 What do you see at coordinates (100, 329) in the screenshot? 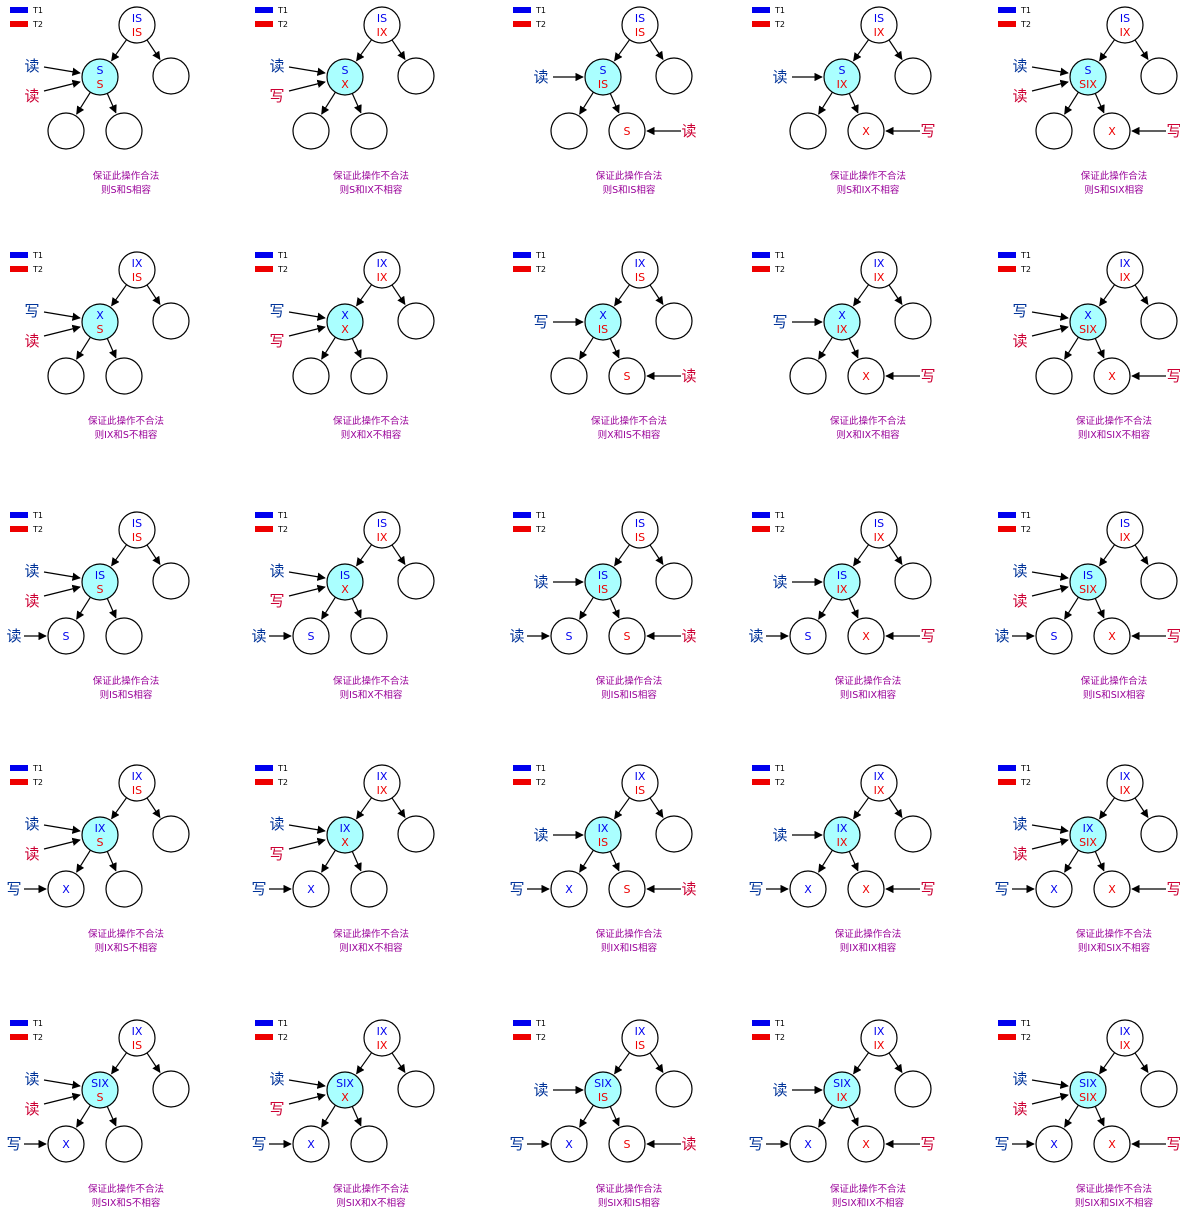
I see `target-lock-t2: S` at bounding box center [100, 329].